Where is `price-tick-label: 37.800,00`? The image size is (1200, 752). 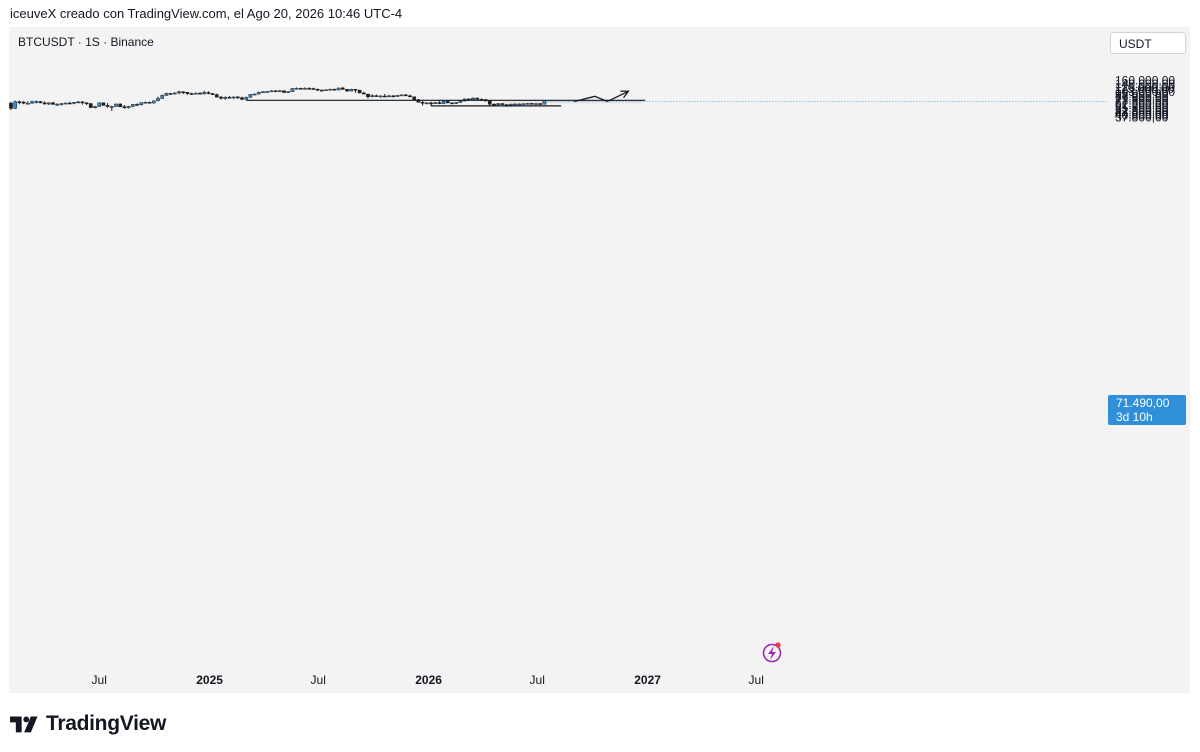 price-tick-label: 37.800,00 is located at coordinates (1142, 118).